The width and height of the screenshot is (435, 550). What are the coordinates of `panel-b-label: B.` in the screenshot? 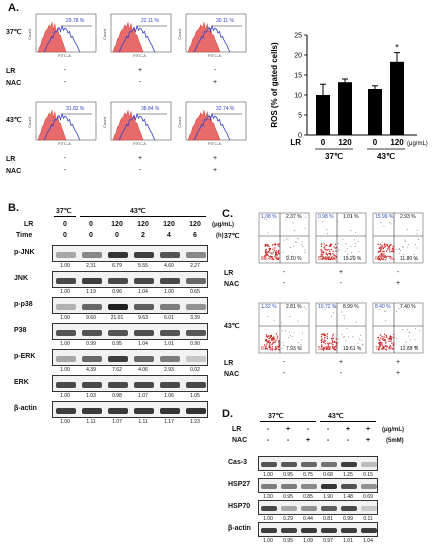 It's located at (13, 208).